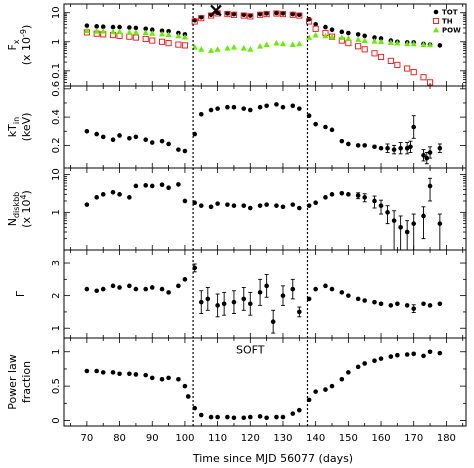 The image size is (474, 468). What do you see at coordinates (258, 40) in the screenshot?
I see `series-pow` at bounding box center [258, 40].